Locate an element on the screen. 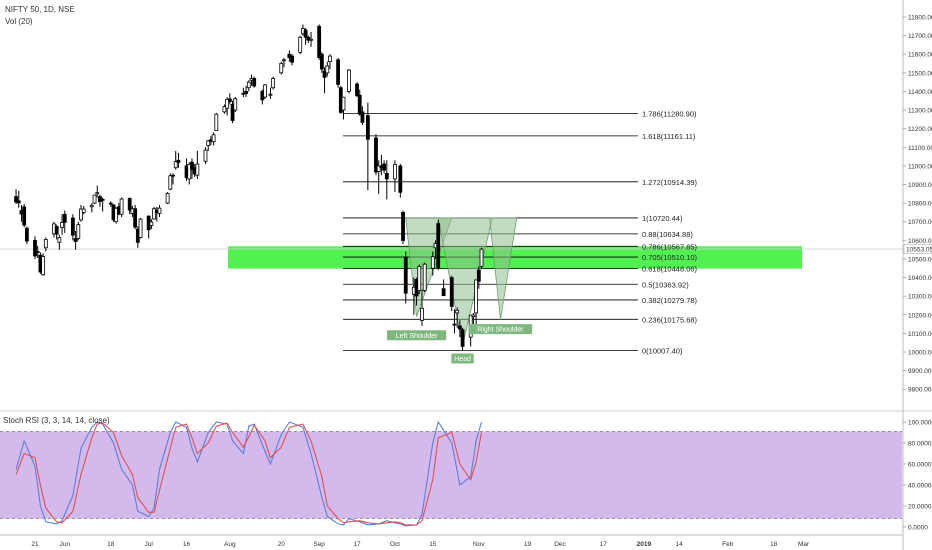  stoch-rsi-legend: Stoch RSI (3, 3, 14, 14, close) is located at coordinates (56, 420).